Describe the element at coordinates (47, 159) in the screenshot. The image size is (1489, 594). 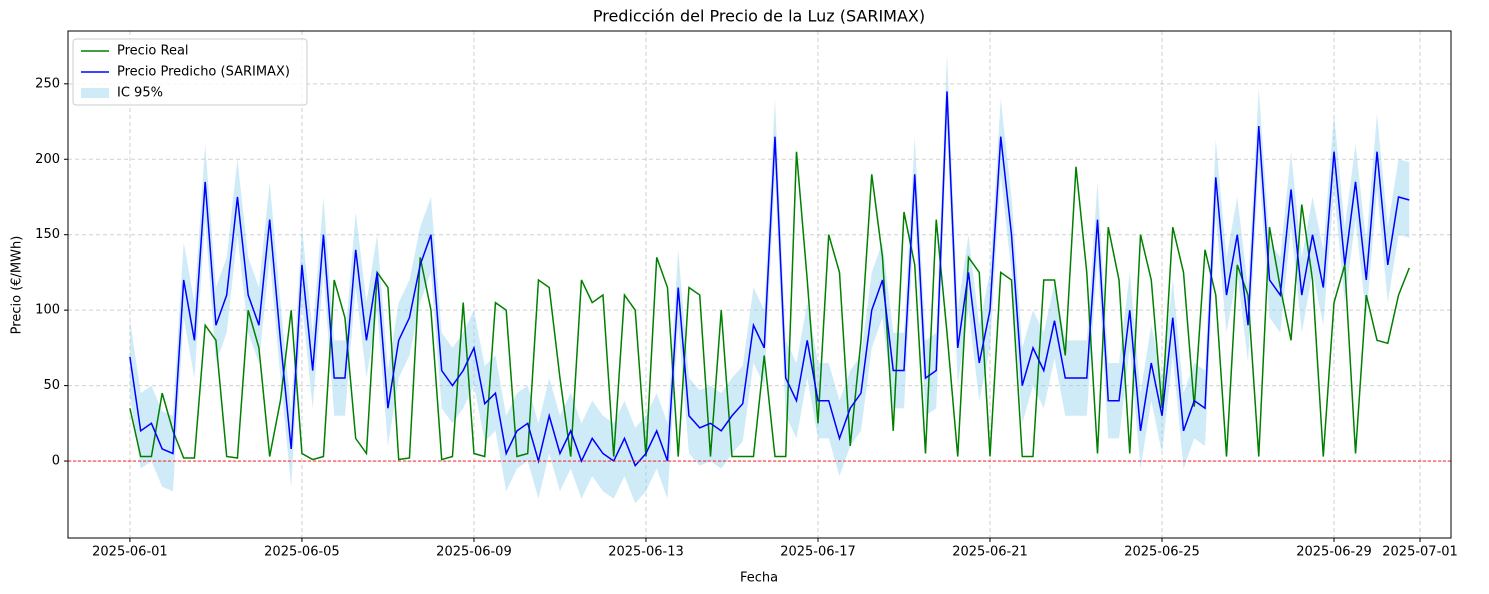
I see `y-tick-label: 200` at that location.